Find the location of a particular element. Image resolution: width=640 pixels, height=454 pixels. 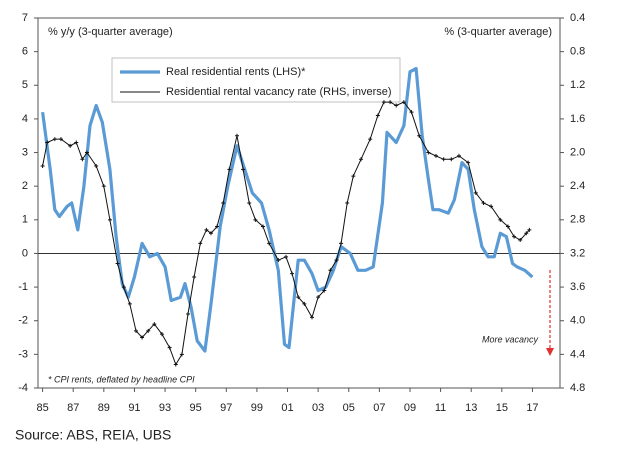

y-tick-label: -1 is located at coordinates (23, 287).